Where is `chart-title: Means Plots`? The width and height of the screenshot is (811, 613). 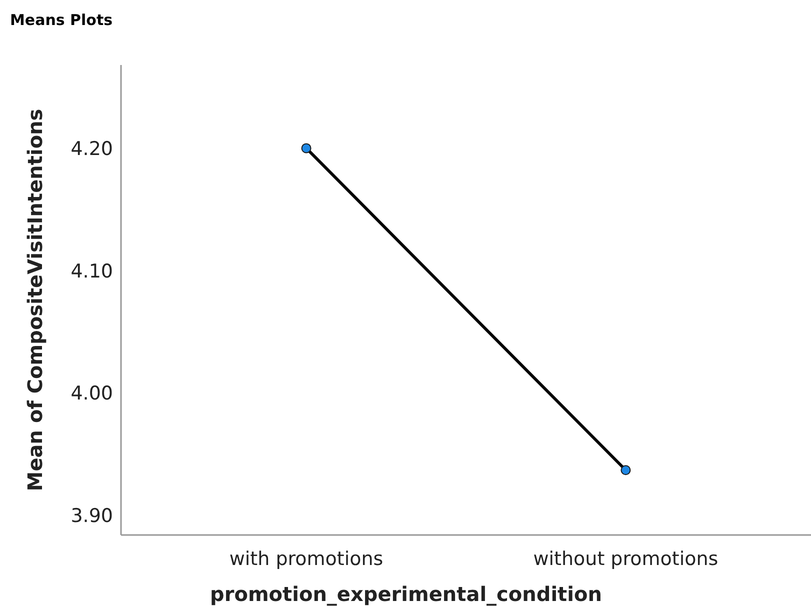
chart-title: Means Plots is located at coordinates (61, 20).